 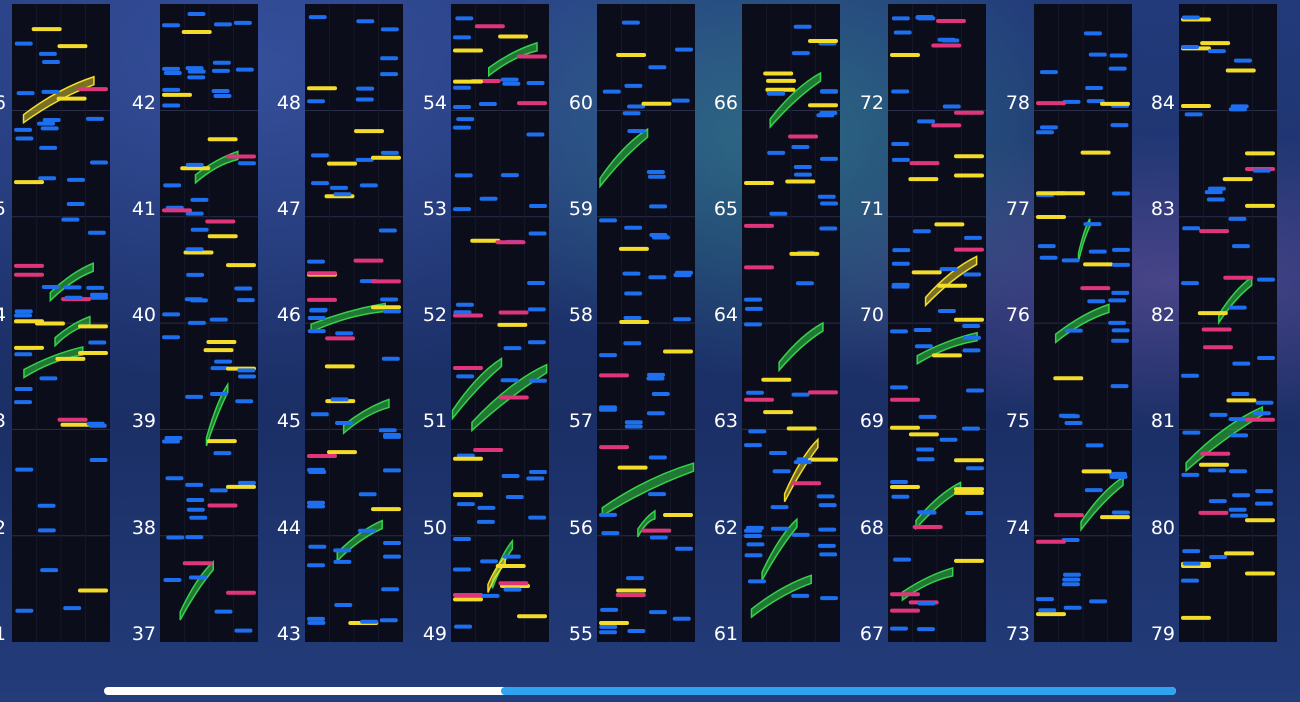 What do you see at coordinates (288, 421) in the screenshot?
I see `measure-number: 45` at bounding box center [288, 421].